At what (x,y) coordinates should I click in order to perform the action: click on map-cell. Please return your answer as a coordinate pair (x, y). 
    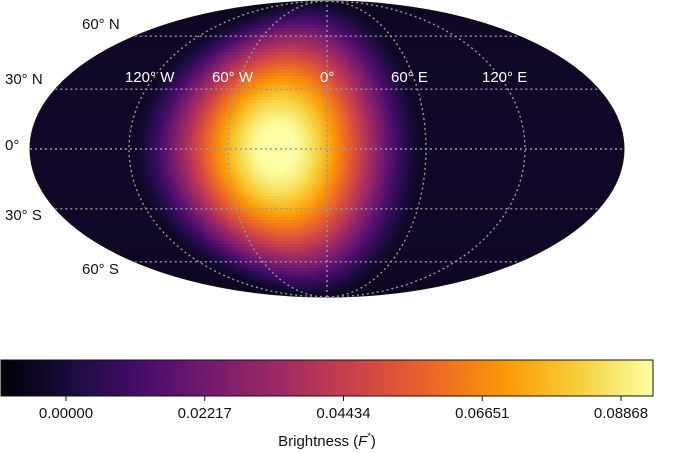
    Looking at the image, I should click on (605, 93).